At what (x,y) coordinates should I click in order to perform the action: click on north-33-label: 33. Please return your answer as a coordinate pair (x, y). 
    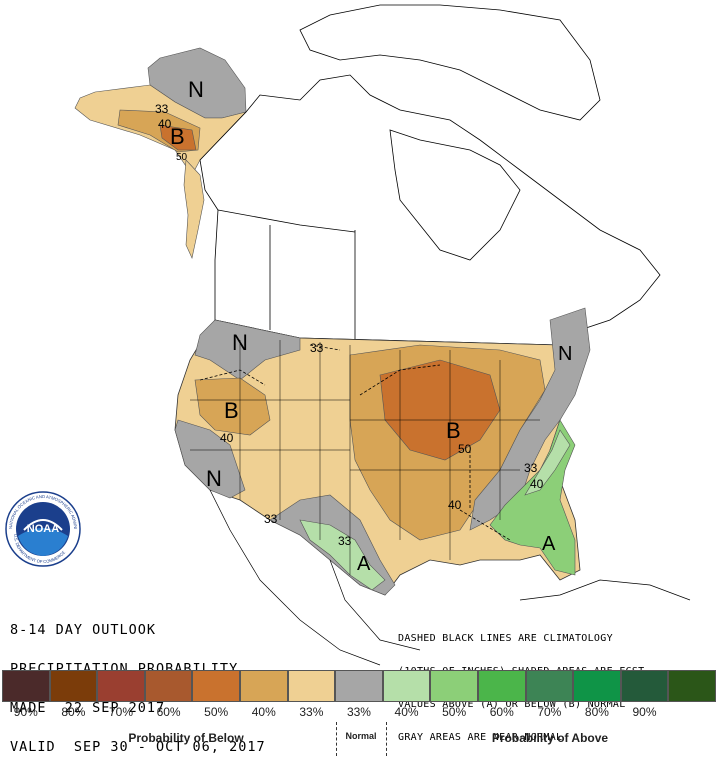
    Looking at the image, I should click on (317, 348).